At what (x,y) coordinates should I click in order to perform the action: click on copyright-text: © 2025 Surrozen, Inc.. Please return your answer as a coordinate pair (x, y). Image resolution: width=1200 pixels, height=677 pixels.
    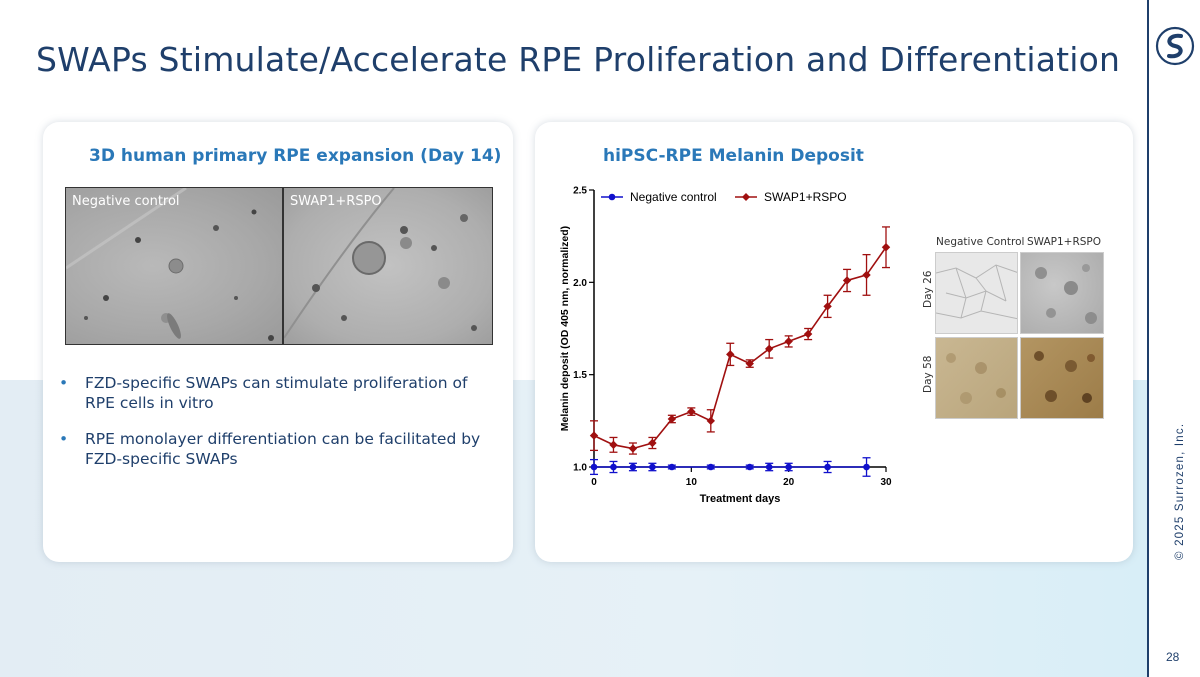
    Looking at the image, I should click on (1180, 491).